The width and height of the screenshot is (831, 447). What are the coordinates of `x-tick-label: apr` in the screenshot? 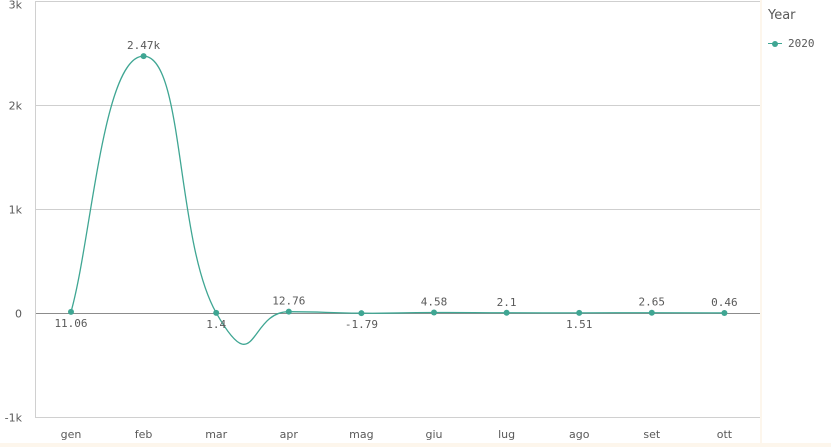 It's located at (289, 434).